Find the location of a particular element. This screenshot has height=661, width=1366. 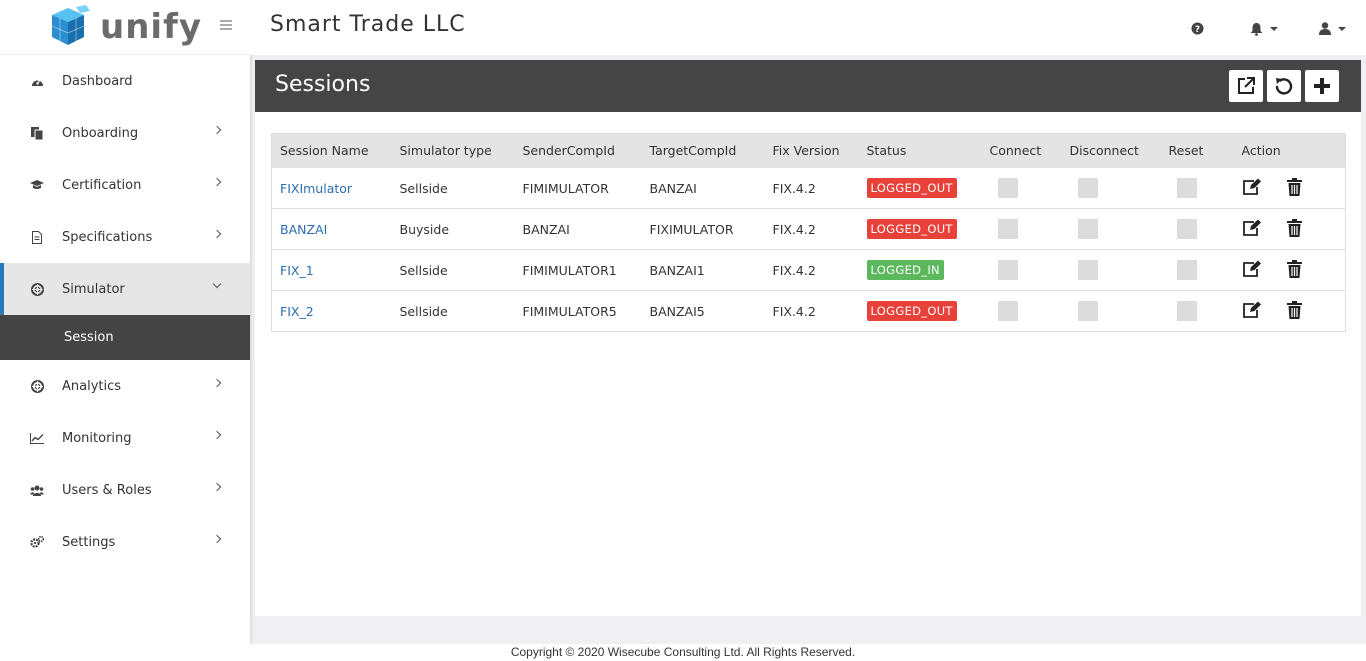

simulator-type: Sellside is located at coordinates (423, 311).